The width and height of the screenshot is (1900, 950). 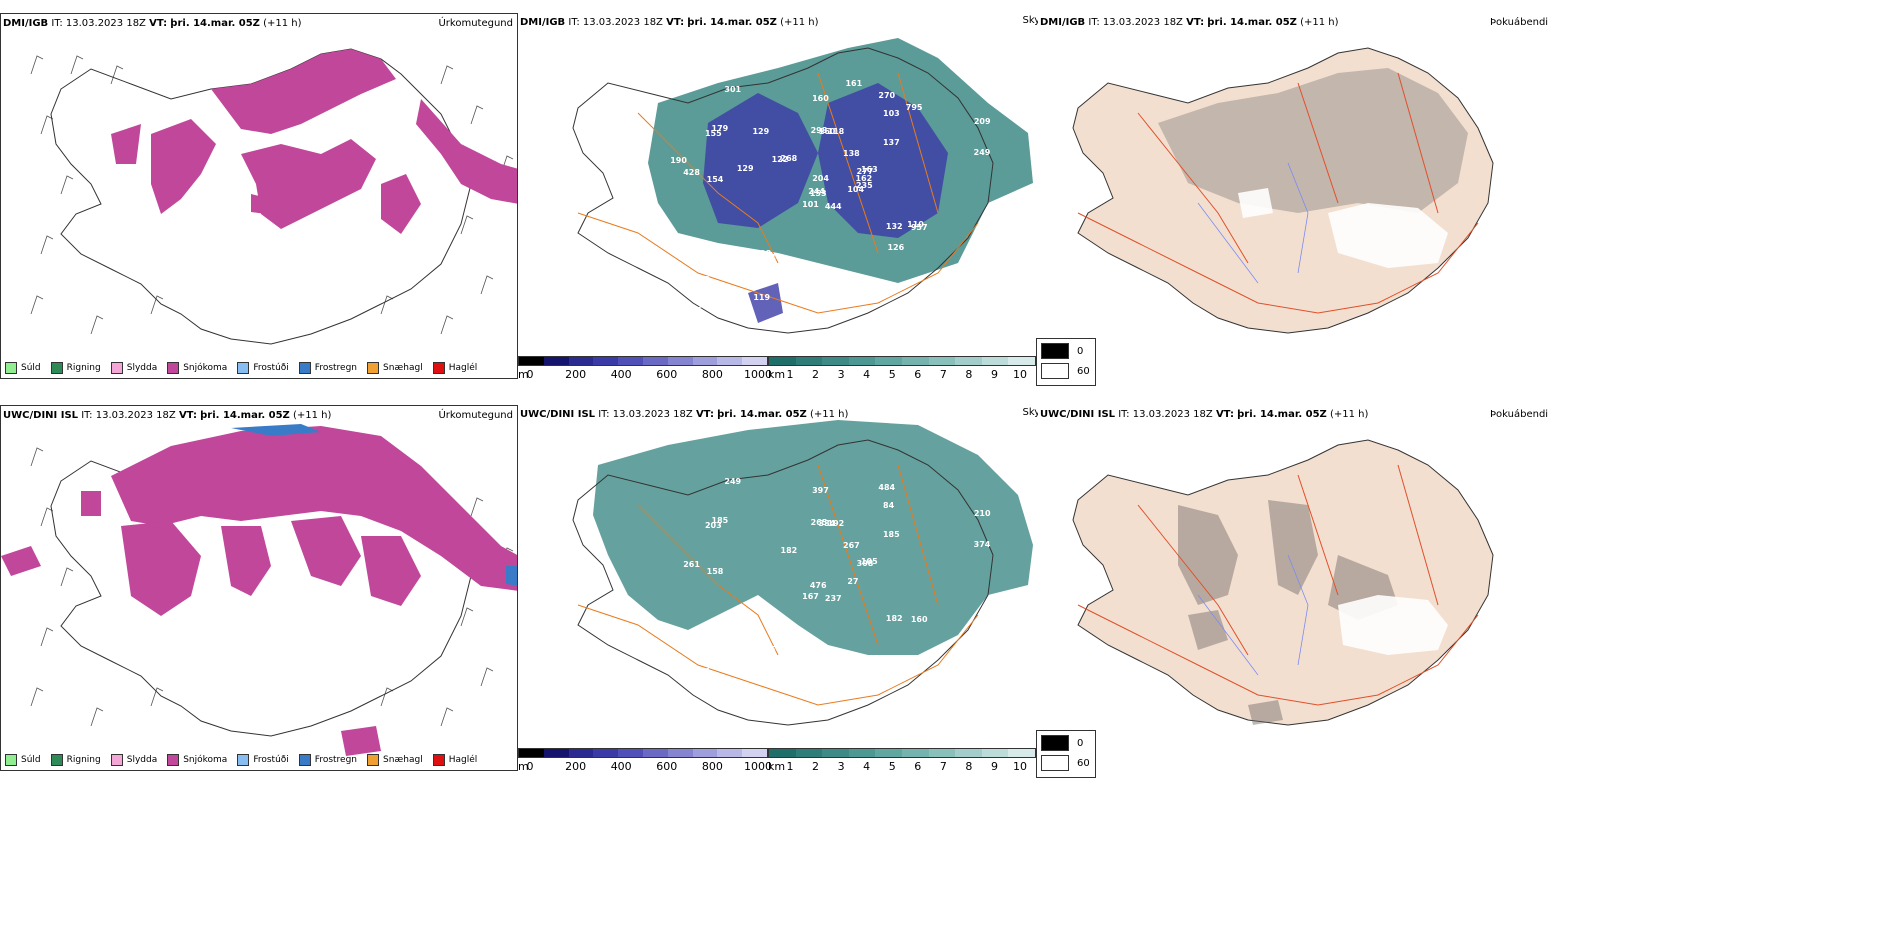 I want to click on legend-item: Súld, so click(x=23, y=760).